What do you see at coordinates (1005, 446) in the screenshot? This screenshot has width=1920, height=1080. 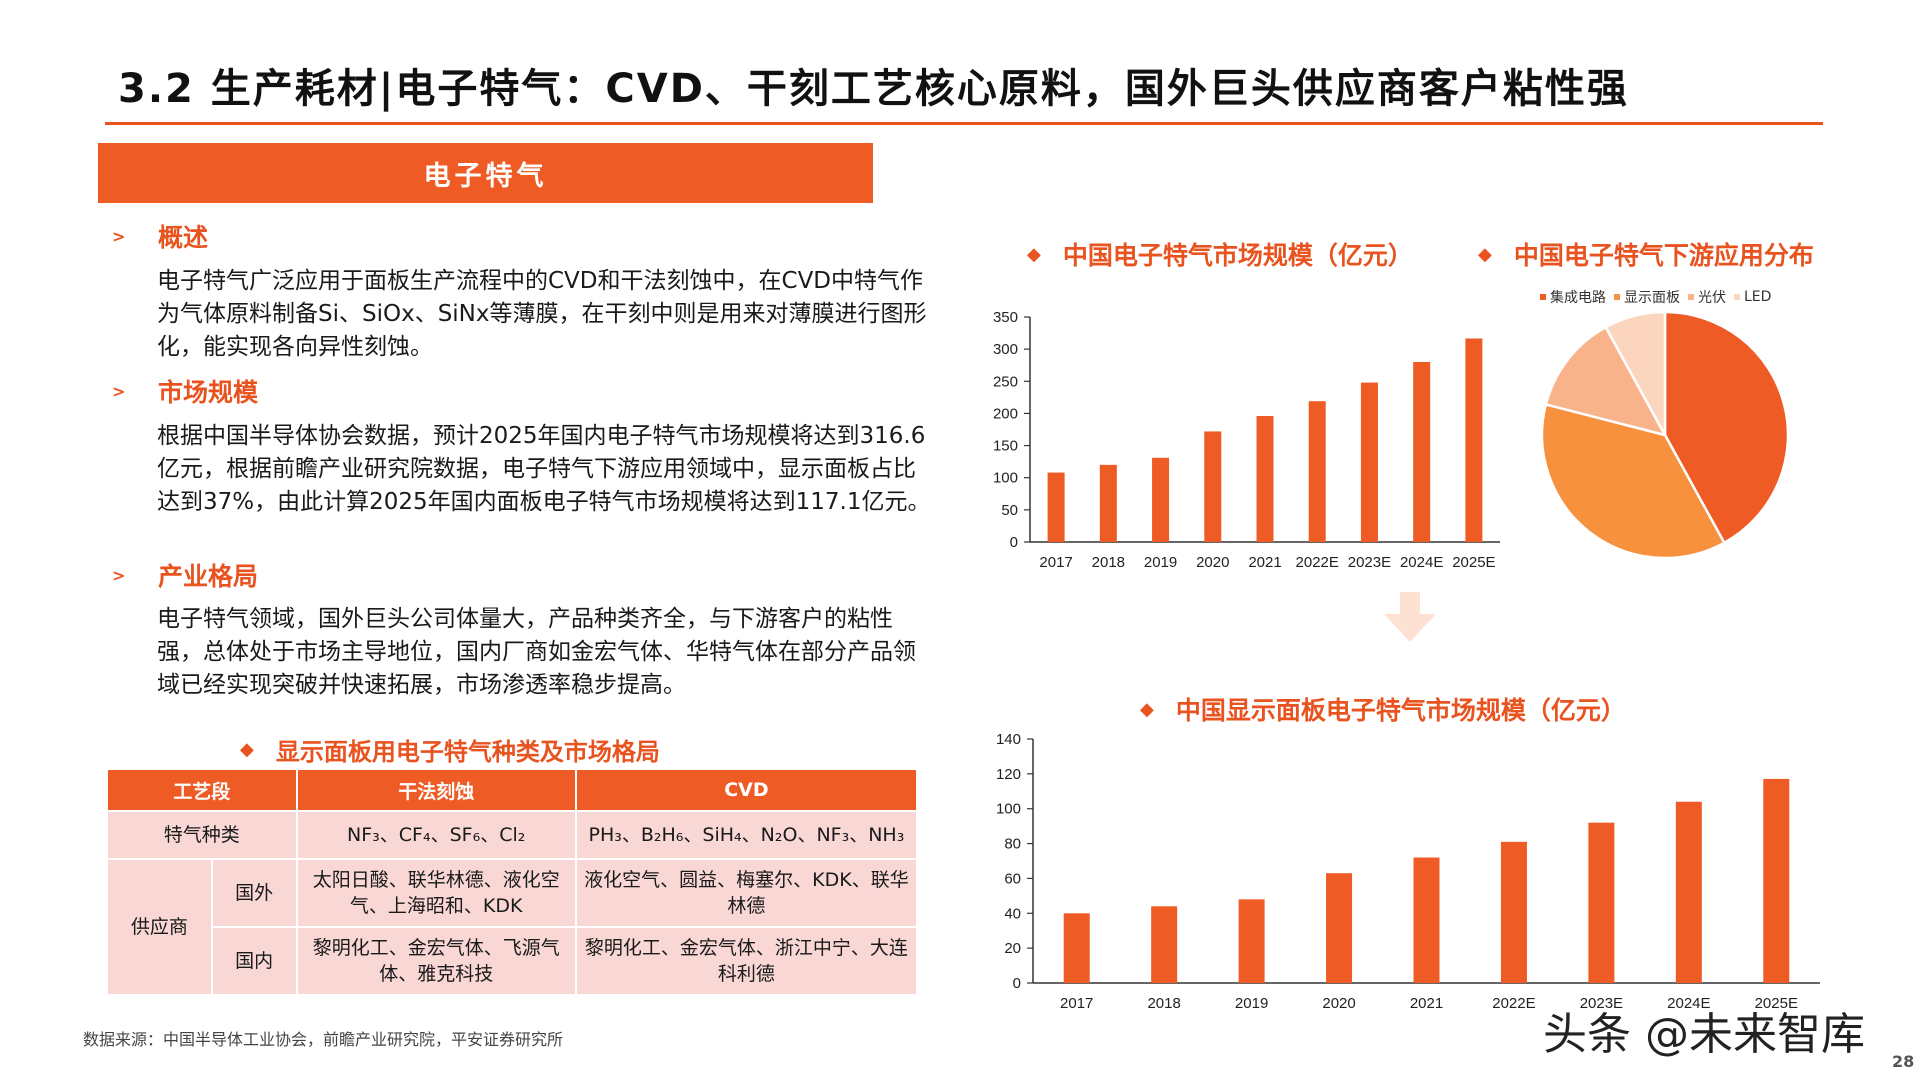 I see `y-tick-label: 150` at bounding box center [1005, 446].